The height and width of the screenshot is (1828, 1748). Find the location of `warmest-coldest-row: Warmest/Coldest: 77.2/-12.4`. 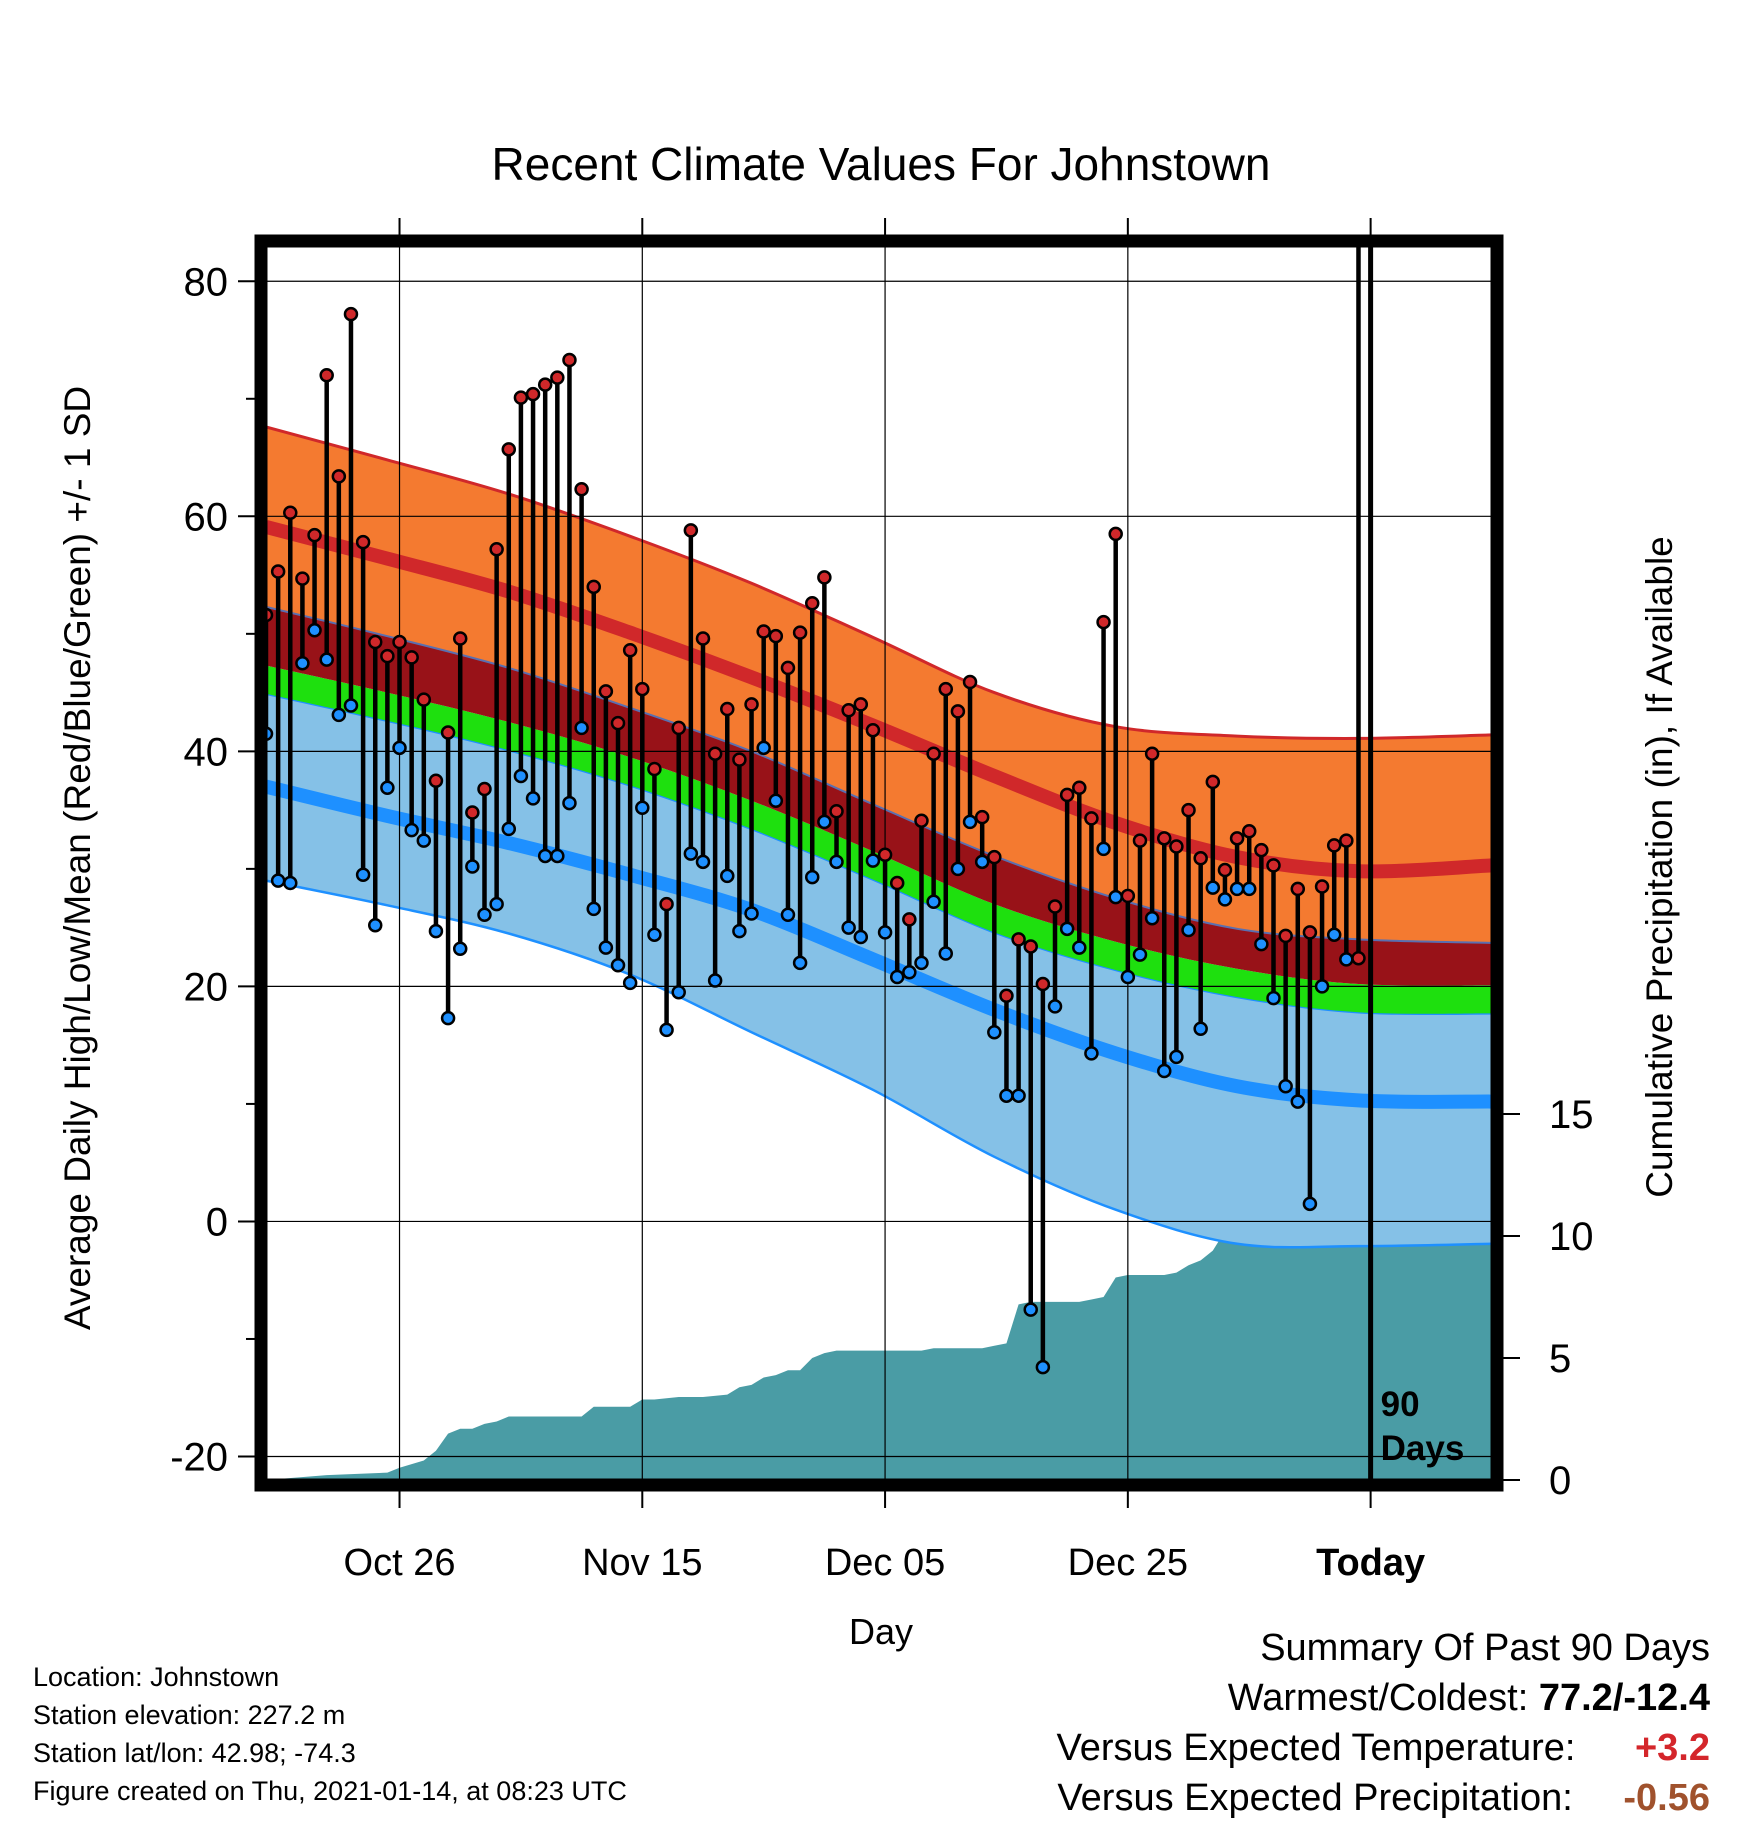

warmest-coldest-row: Warmest/Coldest: 77.2/-12.4 is located at coordinates (1383, 1698).